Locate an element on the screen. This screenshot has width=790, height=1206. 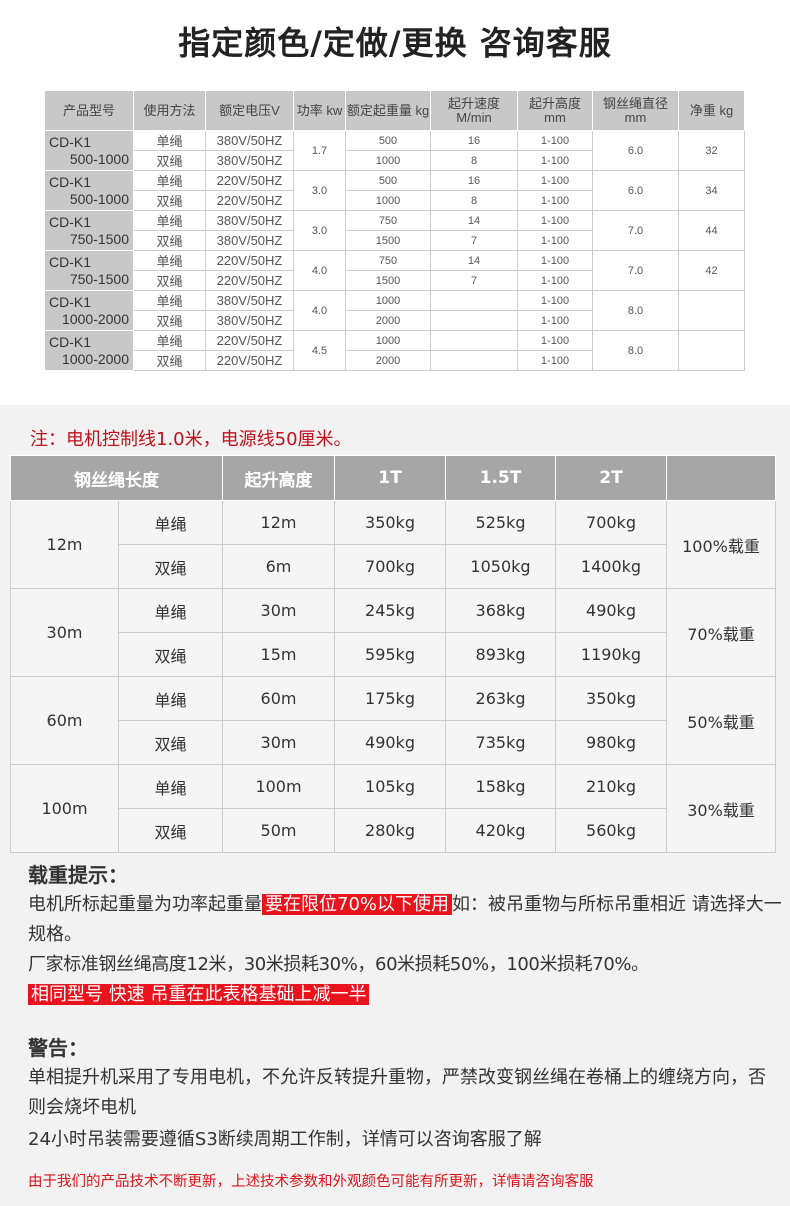
tips-text: 如：被吊重物与所标吊重相近 请选择大一规格。 is located at coordinates (405, 919).